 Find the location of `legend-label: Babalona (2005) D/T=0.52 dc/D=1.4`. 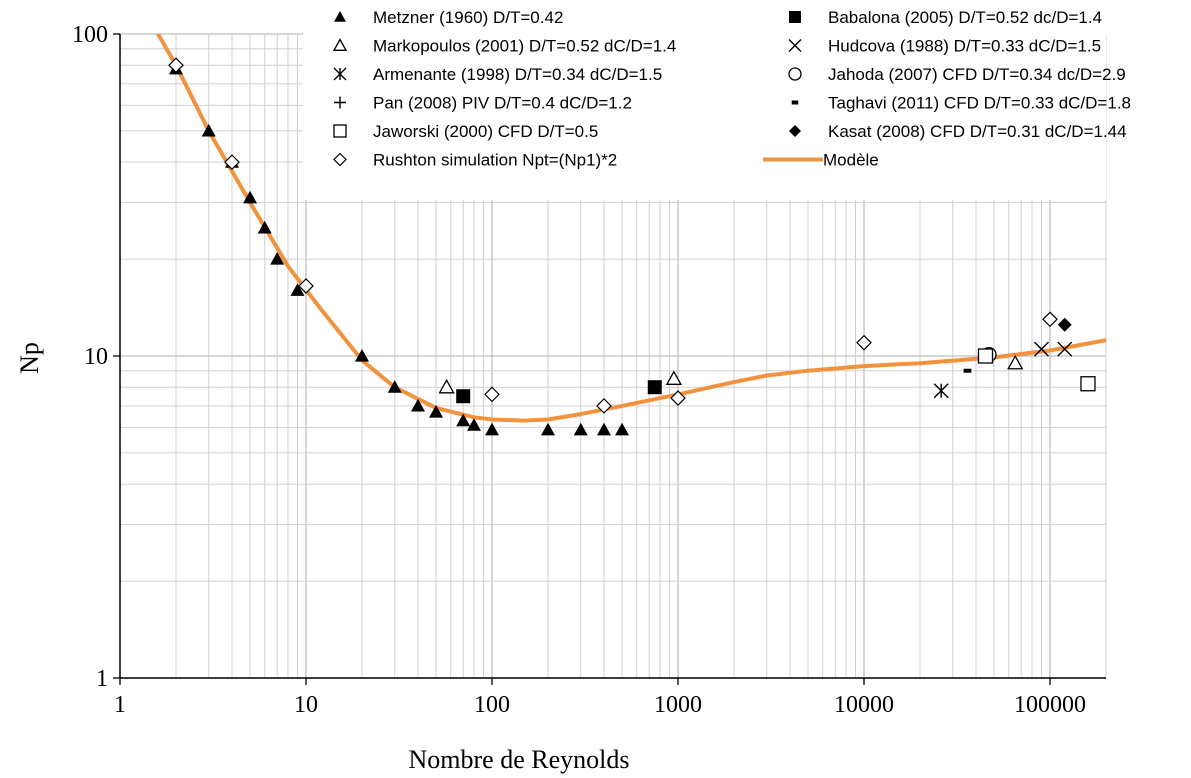

legend-label: Babalona (2005) D/T=0.52 dc/D=1.4 is located at coordinates (965, 17).